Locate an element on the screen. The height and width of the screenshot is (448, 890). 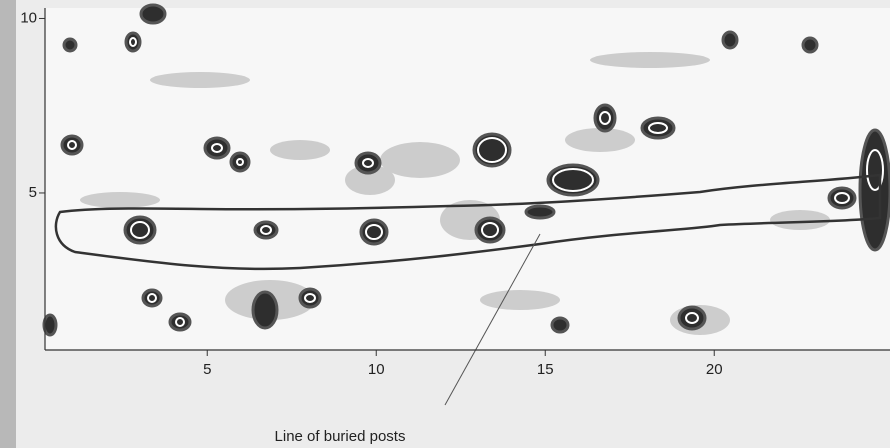
scan-edge is located at coordinates (8, 224).